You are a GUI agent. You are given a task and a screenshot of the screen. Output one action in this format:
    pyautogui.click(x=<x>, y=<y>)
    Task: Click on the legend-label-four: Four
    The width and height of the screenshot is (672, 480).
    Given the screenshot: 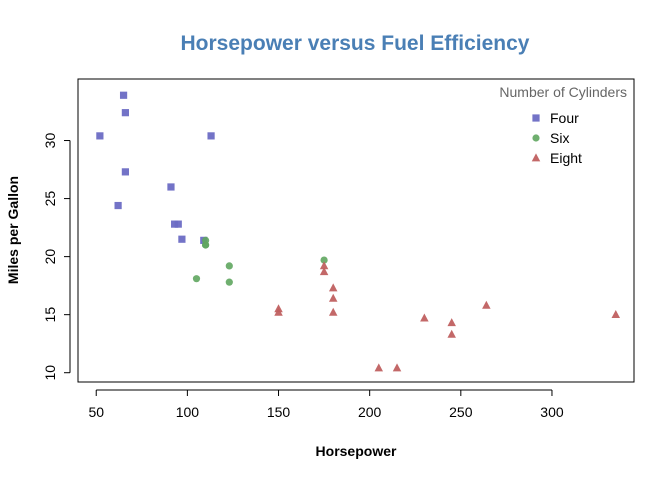 What is the action you would take?
    pyautogui.click(x=564, y=118)
    